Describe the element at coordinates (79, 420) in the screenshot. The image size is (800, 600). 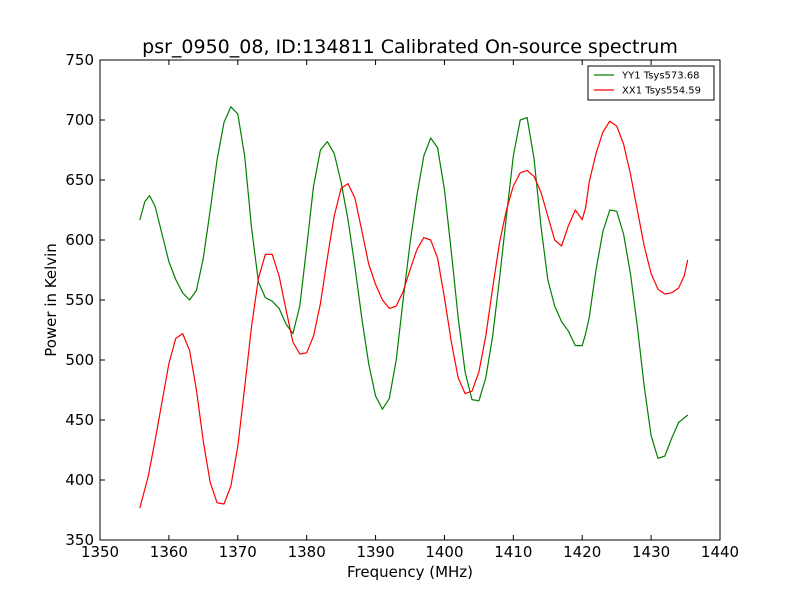
I see `y-tick-label: 450` at that location.